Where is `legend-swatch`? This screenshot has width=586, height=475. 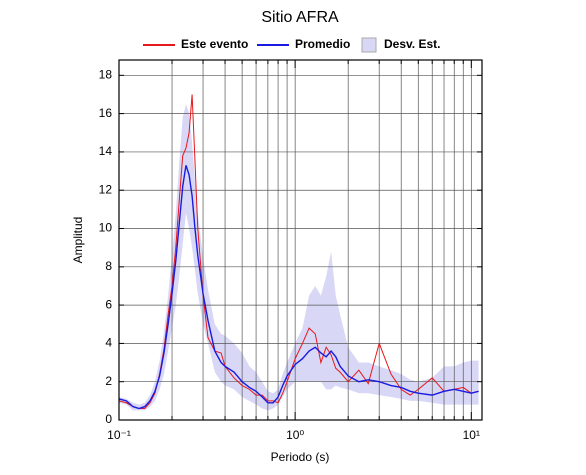
legend-swatch is located at coordinates (369, 45).